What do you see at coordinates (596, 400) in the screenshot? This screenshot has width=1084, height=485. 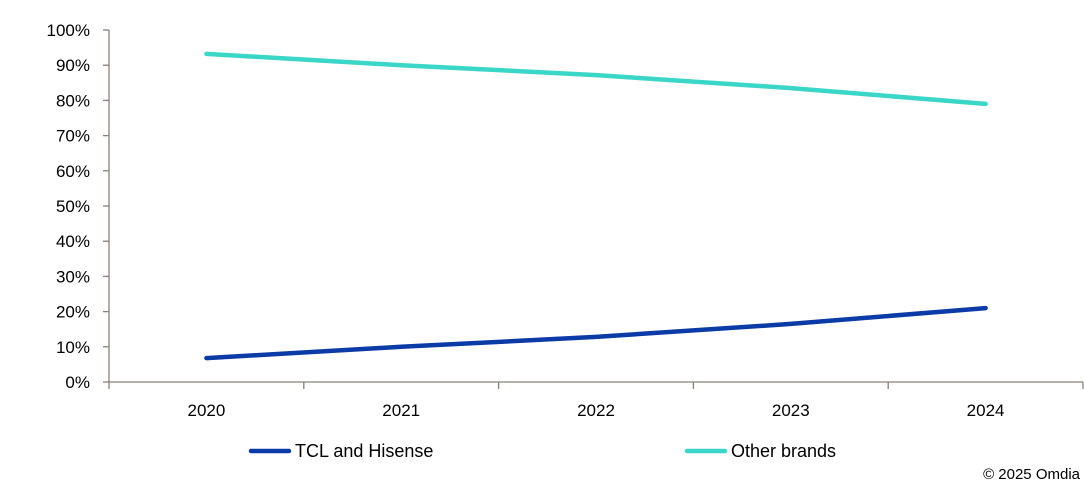 I see `x-axis: 2020 2021 2022 2023 2024` at bounding box center [596, 400].